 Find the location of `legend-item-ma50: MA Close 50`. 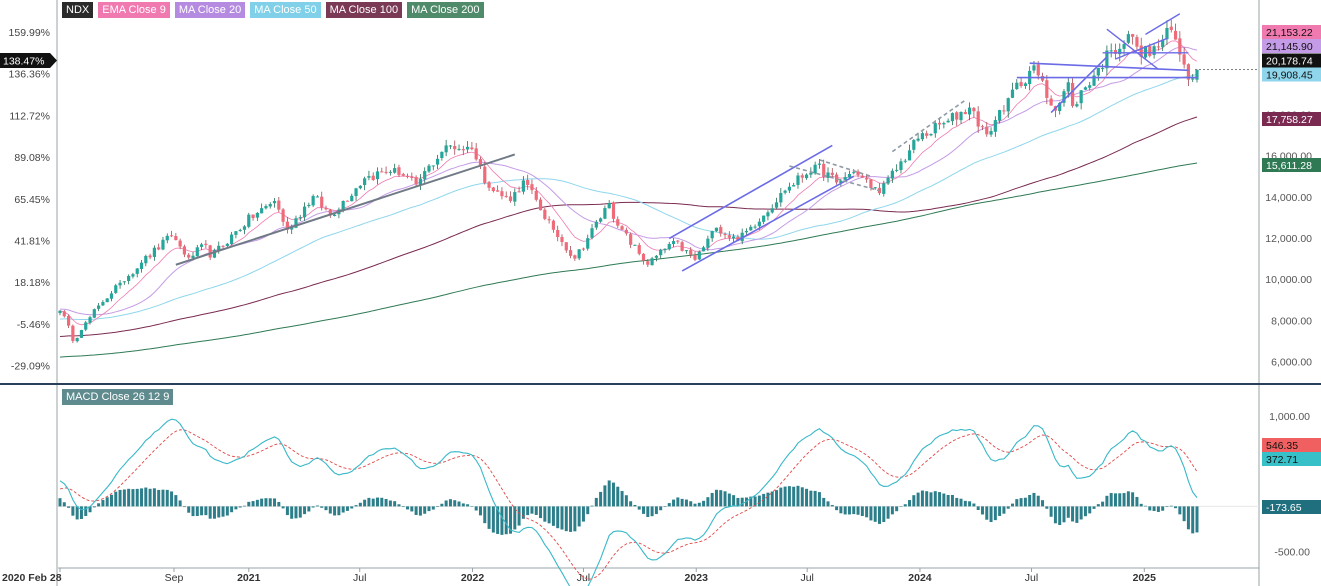

legend-item-ma50: MA Close 50 is located at coordinates (285, 10).